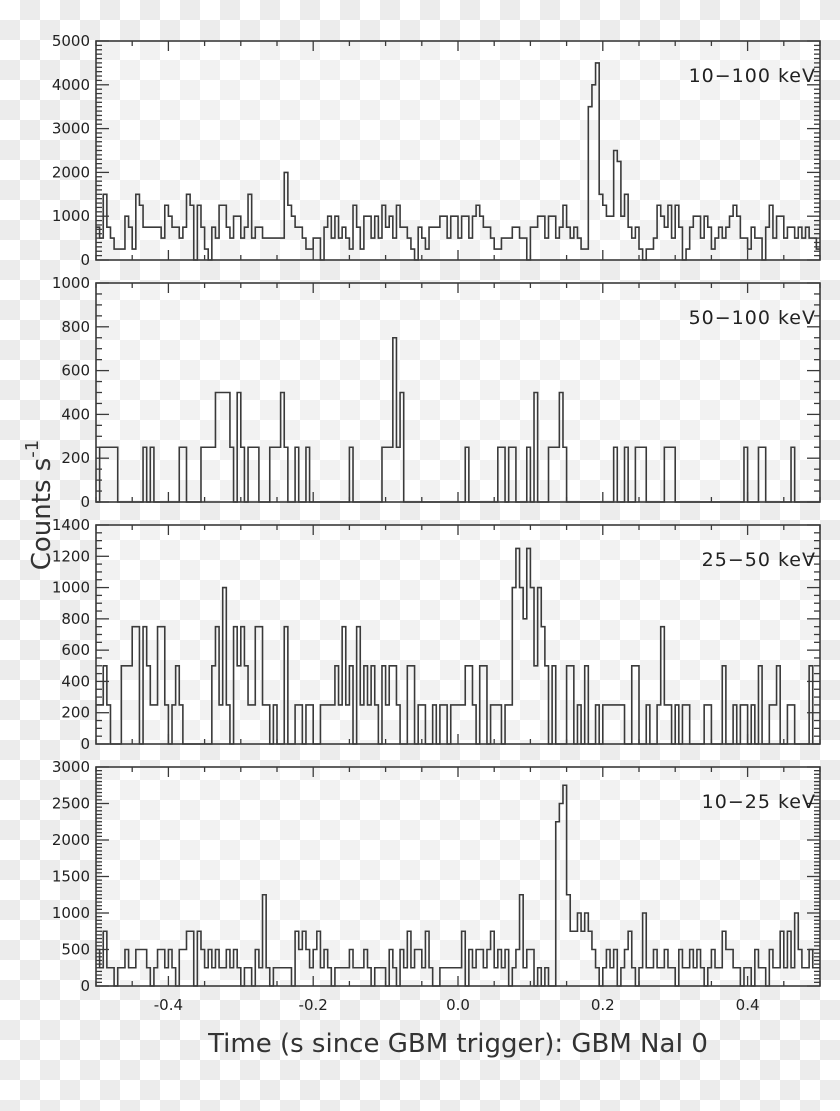 The height and width of the screenshot is (1111, 840). Describe the element at coordinates (71, 877) in the screenshot. I see `y-tick-label: 1500` at that location.